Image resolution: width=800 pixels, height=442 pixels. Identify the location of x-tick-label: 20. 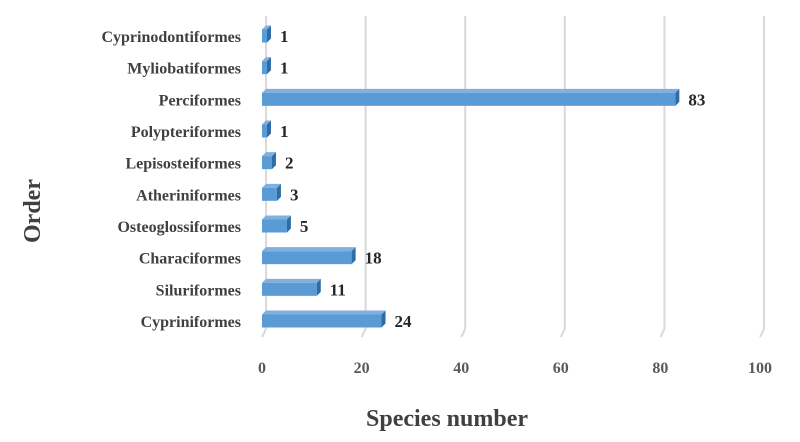
(362, 368).